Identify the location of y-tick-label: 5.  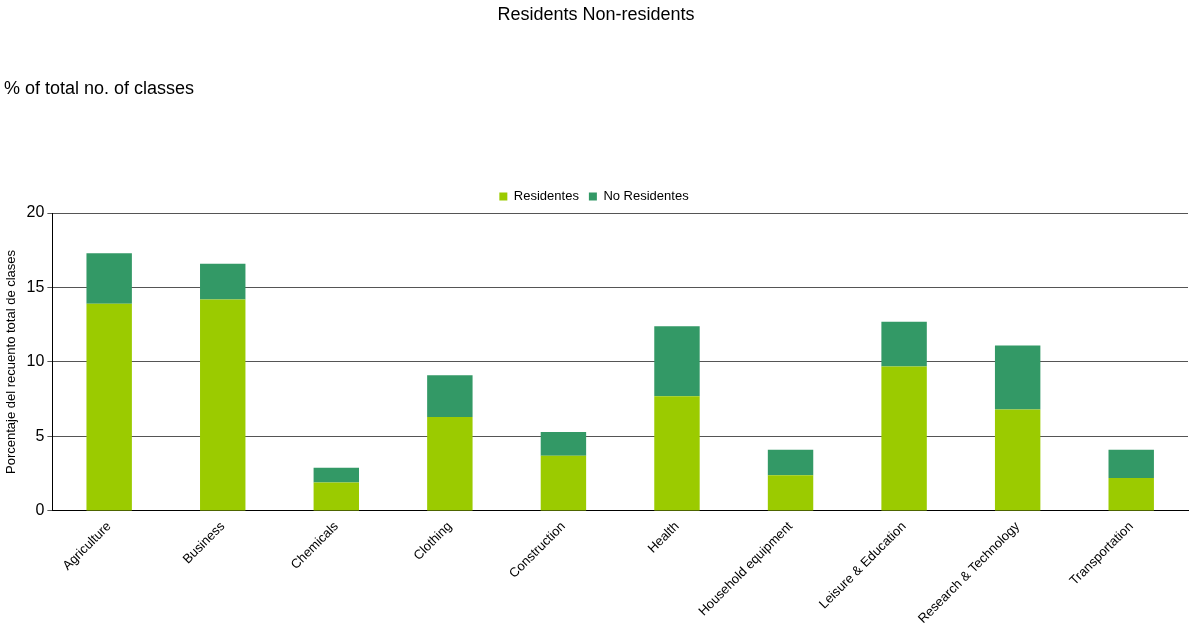
(40, 435).